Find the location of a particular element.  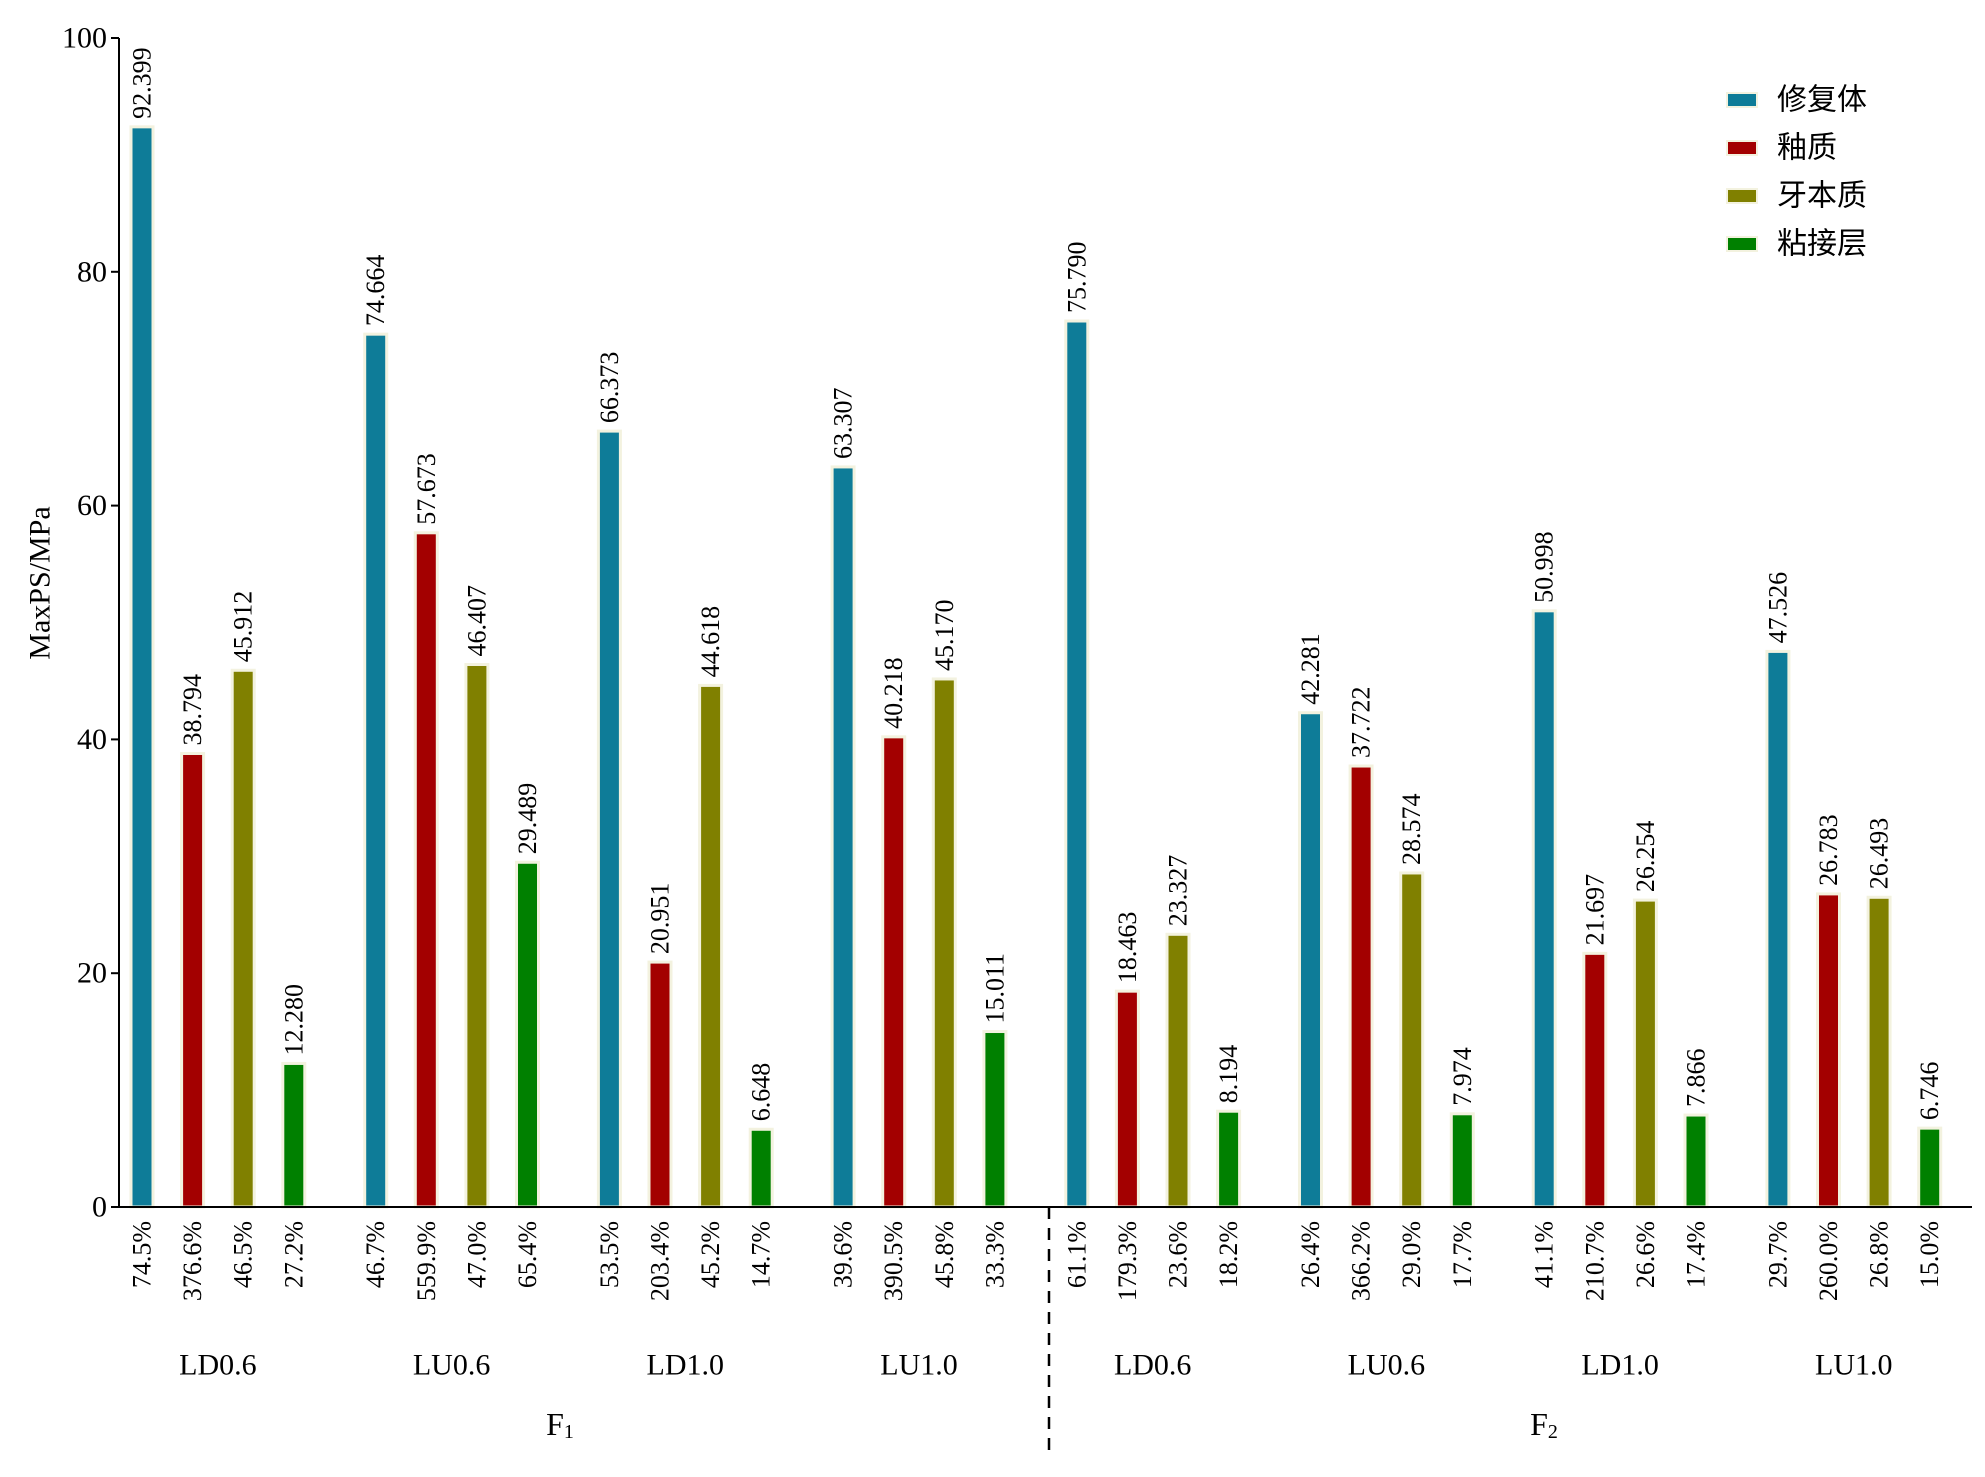

percent-label: 18.2% is located at coordinates (1228, 1254).